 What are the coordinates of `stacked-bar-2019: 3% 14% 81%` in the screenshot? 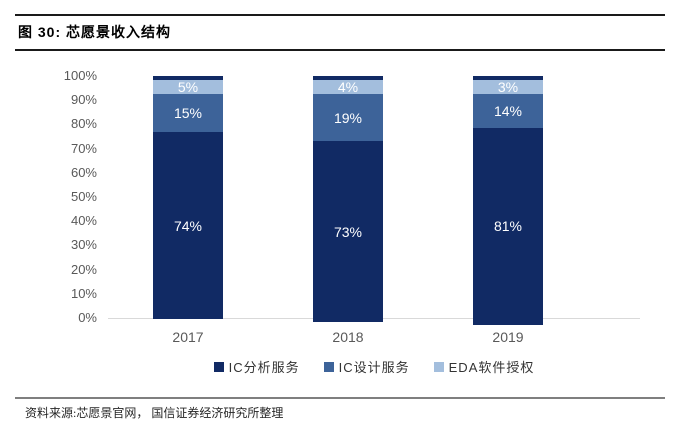 It's located at (508, 200).